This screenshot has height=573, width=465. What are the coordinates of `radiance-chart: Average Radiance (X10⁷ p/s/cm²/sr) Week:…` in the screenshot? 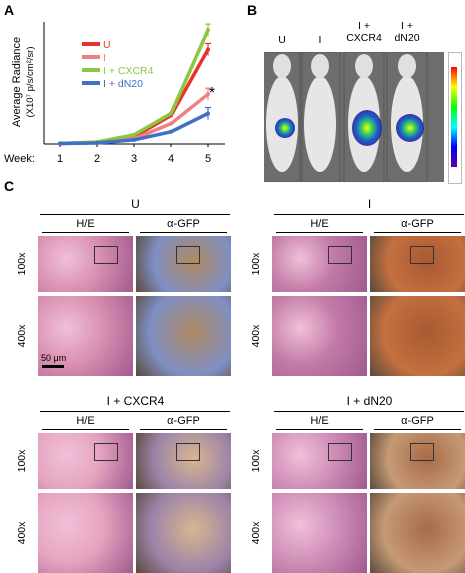 It's located at (114, 93).